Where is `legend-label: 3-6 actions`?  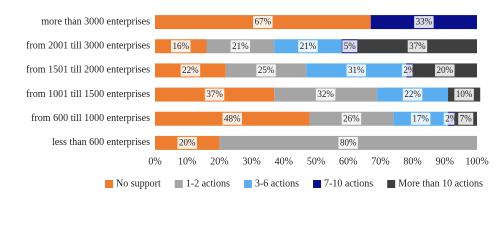 legend-label: 3-6 actions is located at coordinates (277, 183).